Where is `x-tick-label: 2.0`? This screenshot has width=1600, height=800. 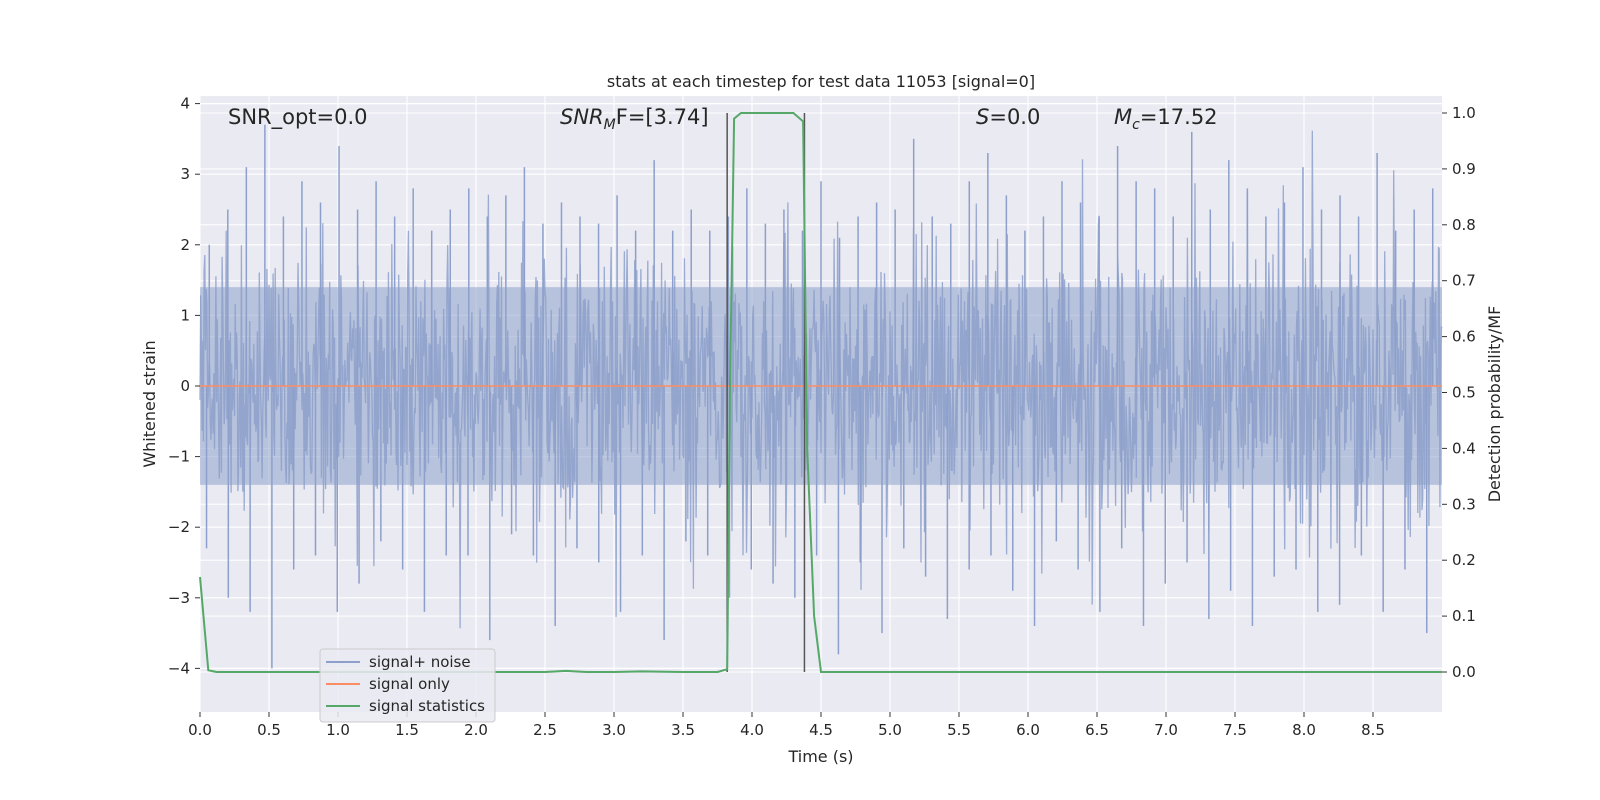 x-tick-label: 2.0 is located at coordinates (476, 730).